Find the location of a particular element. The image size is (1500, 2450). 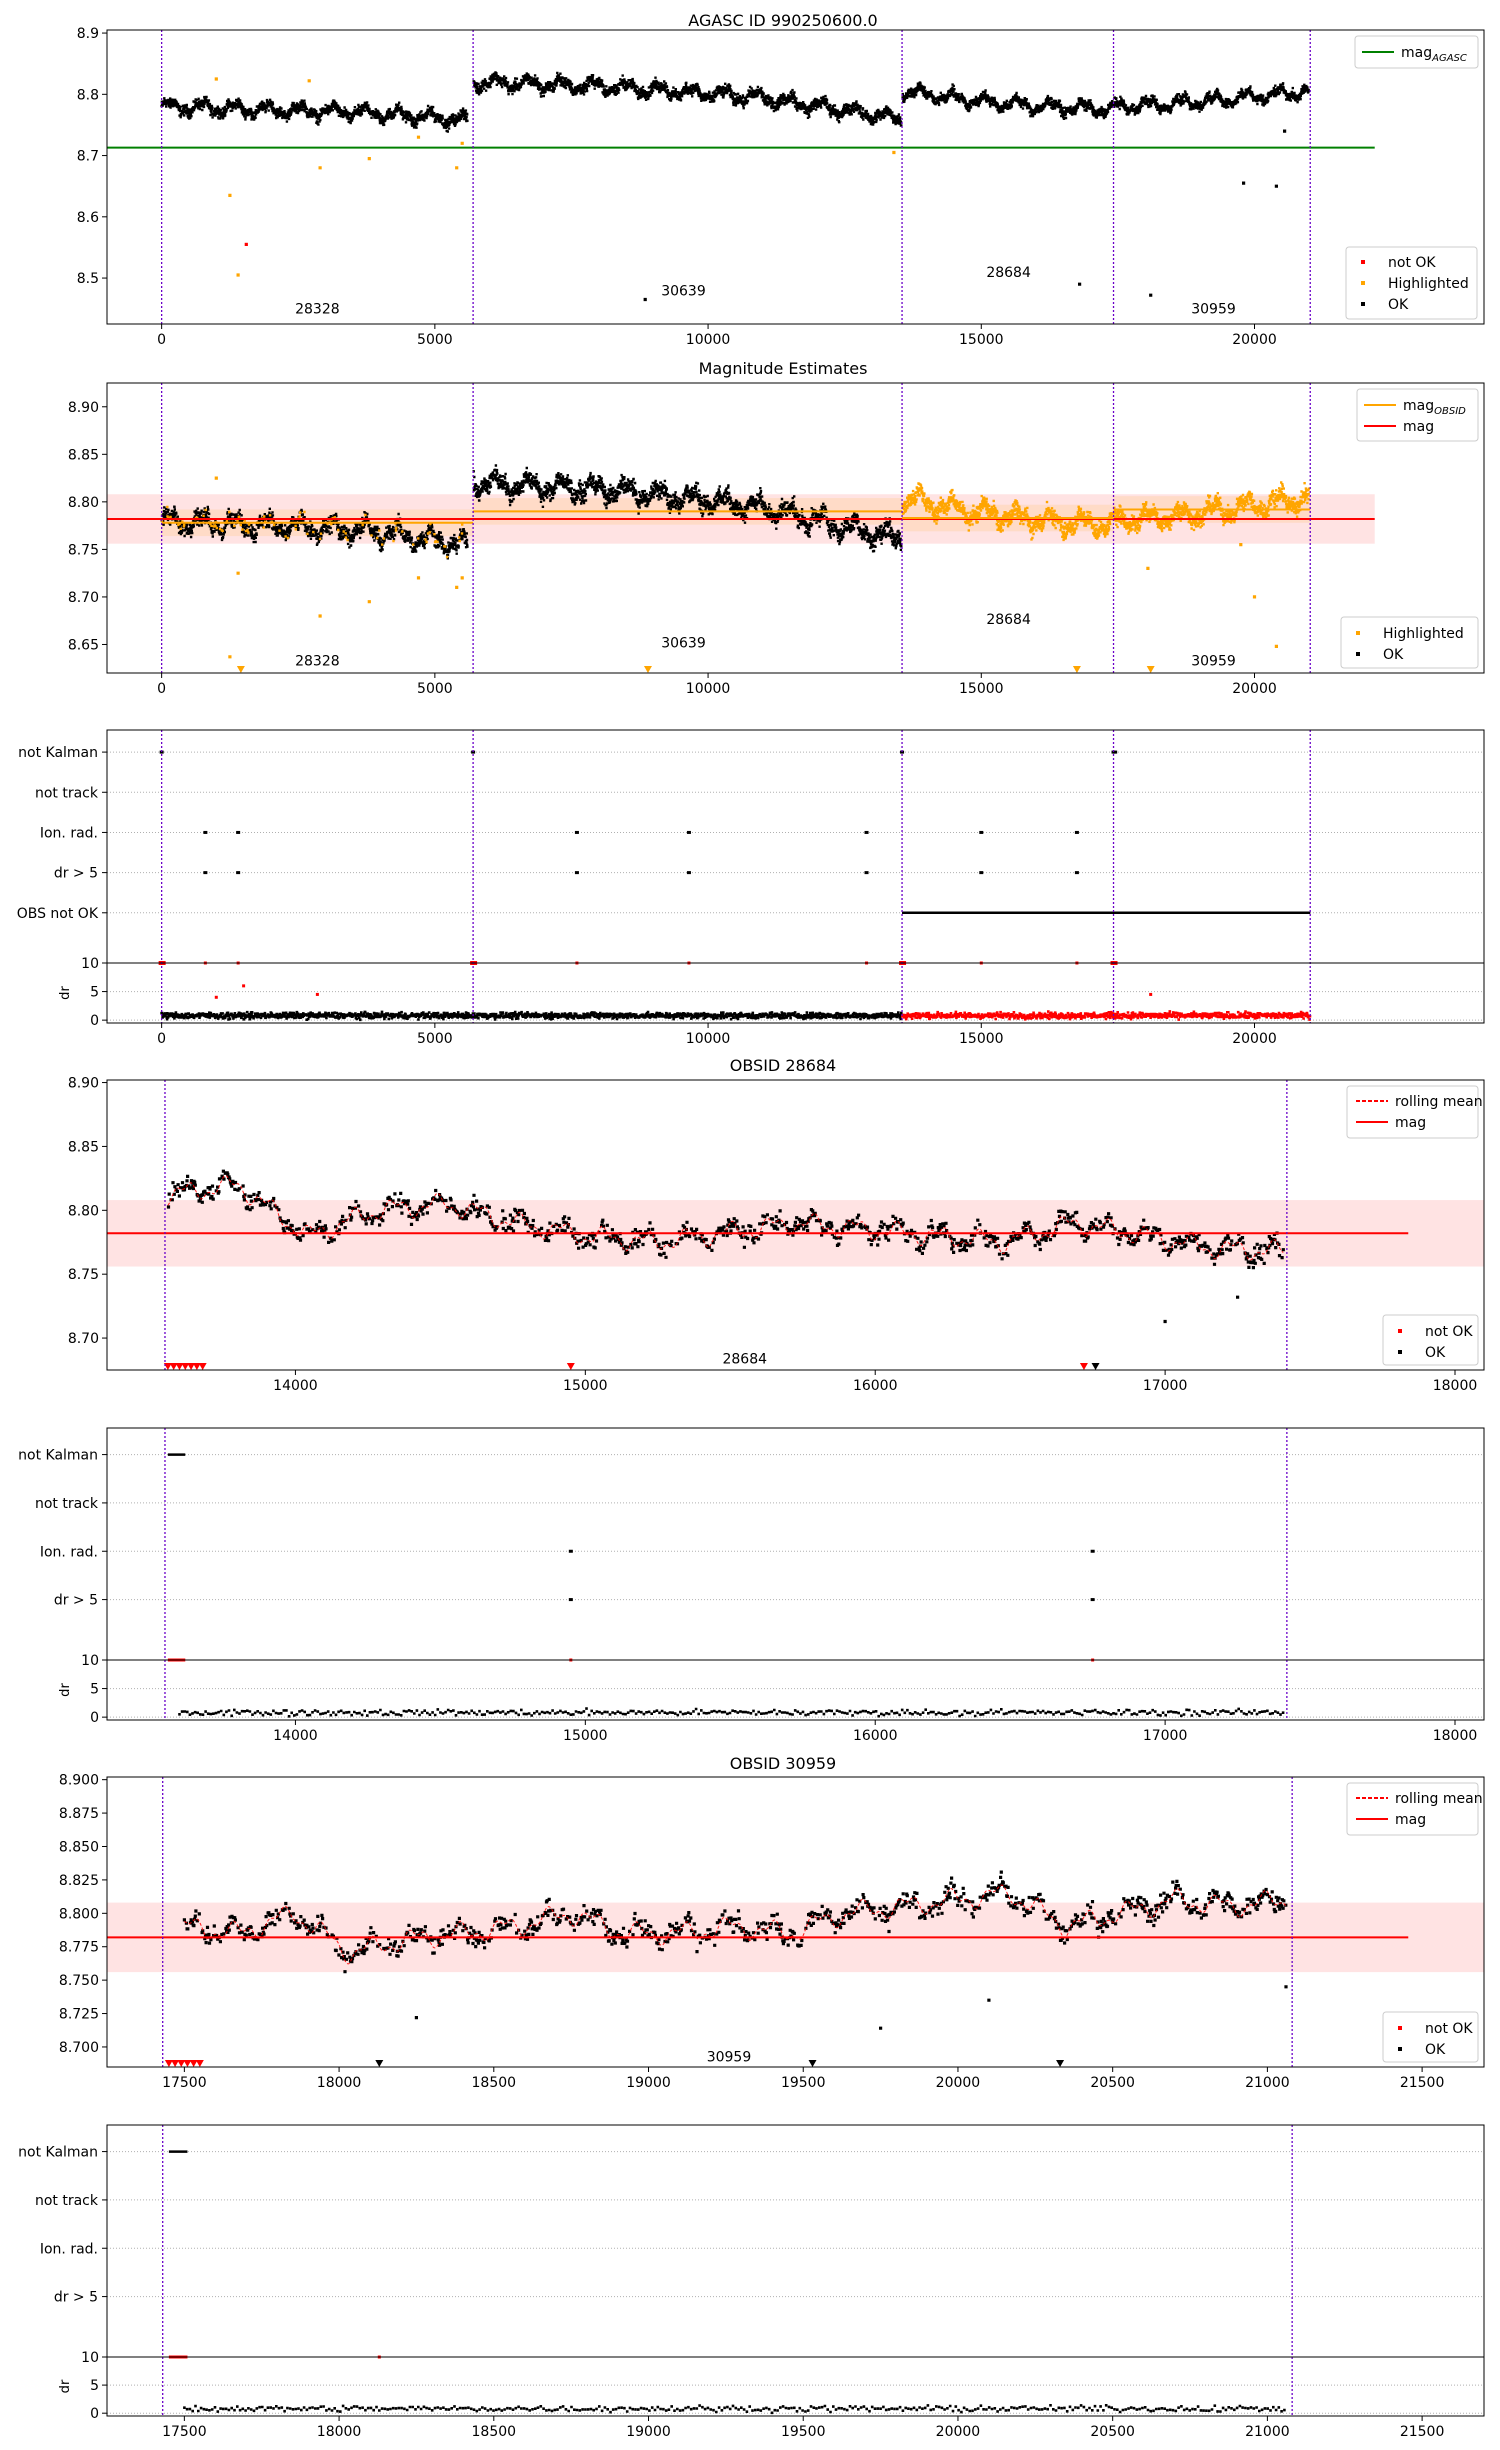

dr-tick-label: 5 is located at coordinates (94, 993).